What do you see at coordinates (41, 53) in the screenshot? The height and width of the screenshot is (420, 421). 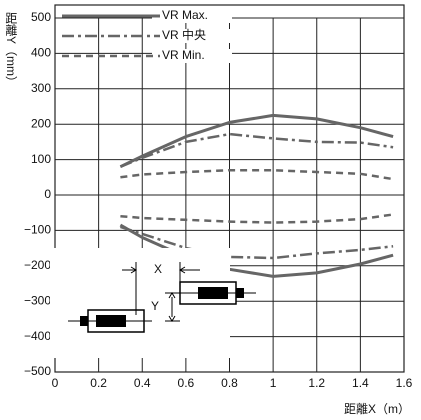 I see `y-tick-label: 400` at bounding box center [41, 53].